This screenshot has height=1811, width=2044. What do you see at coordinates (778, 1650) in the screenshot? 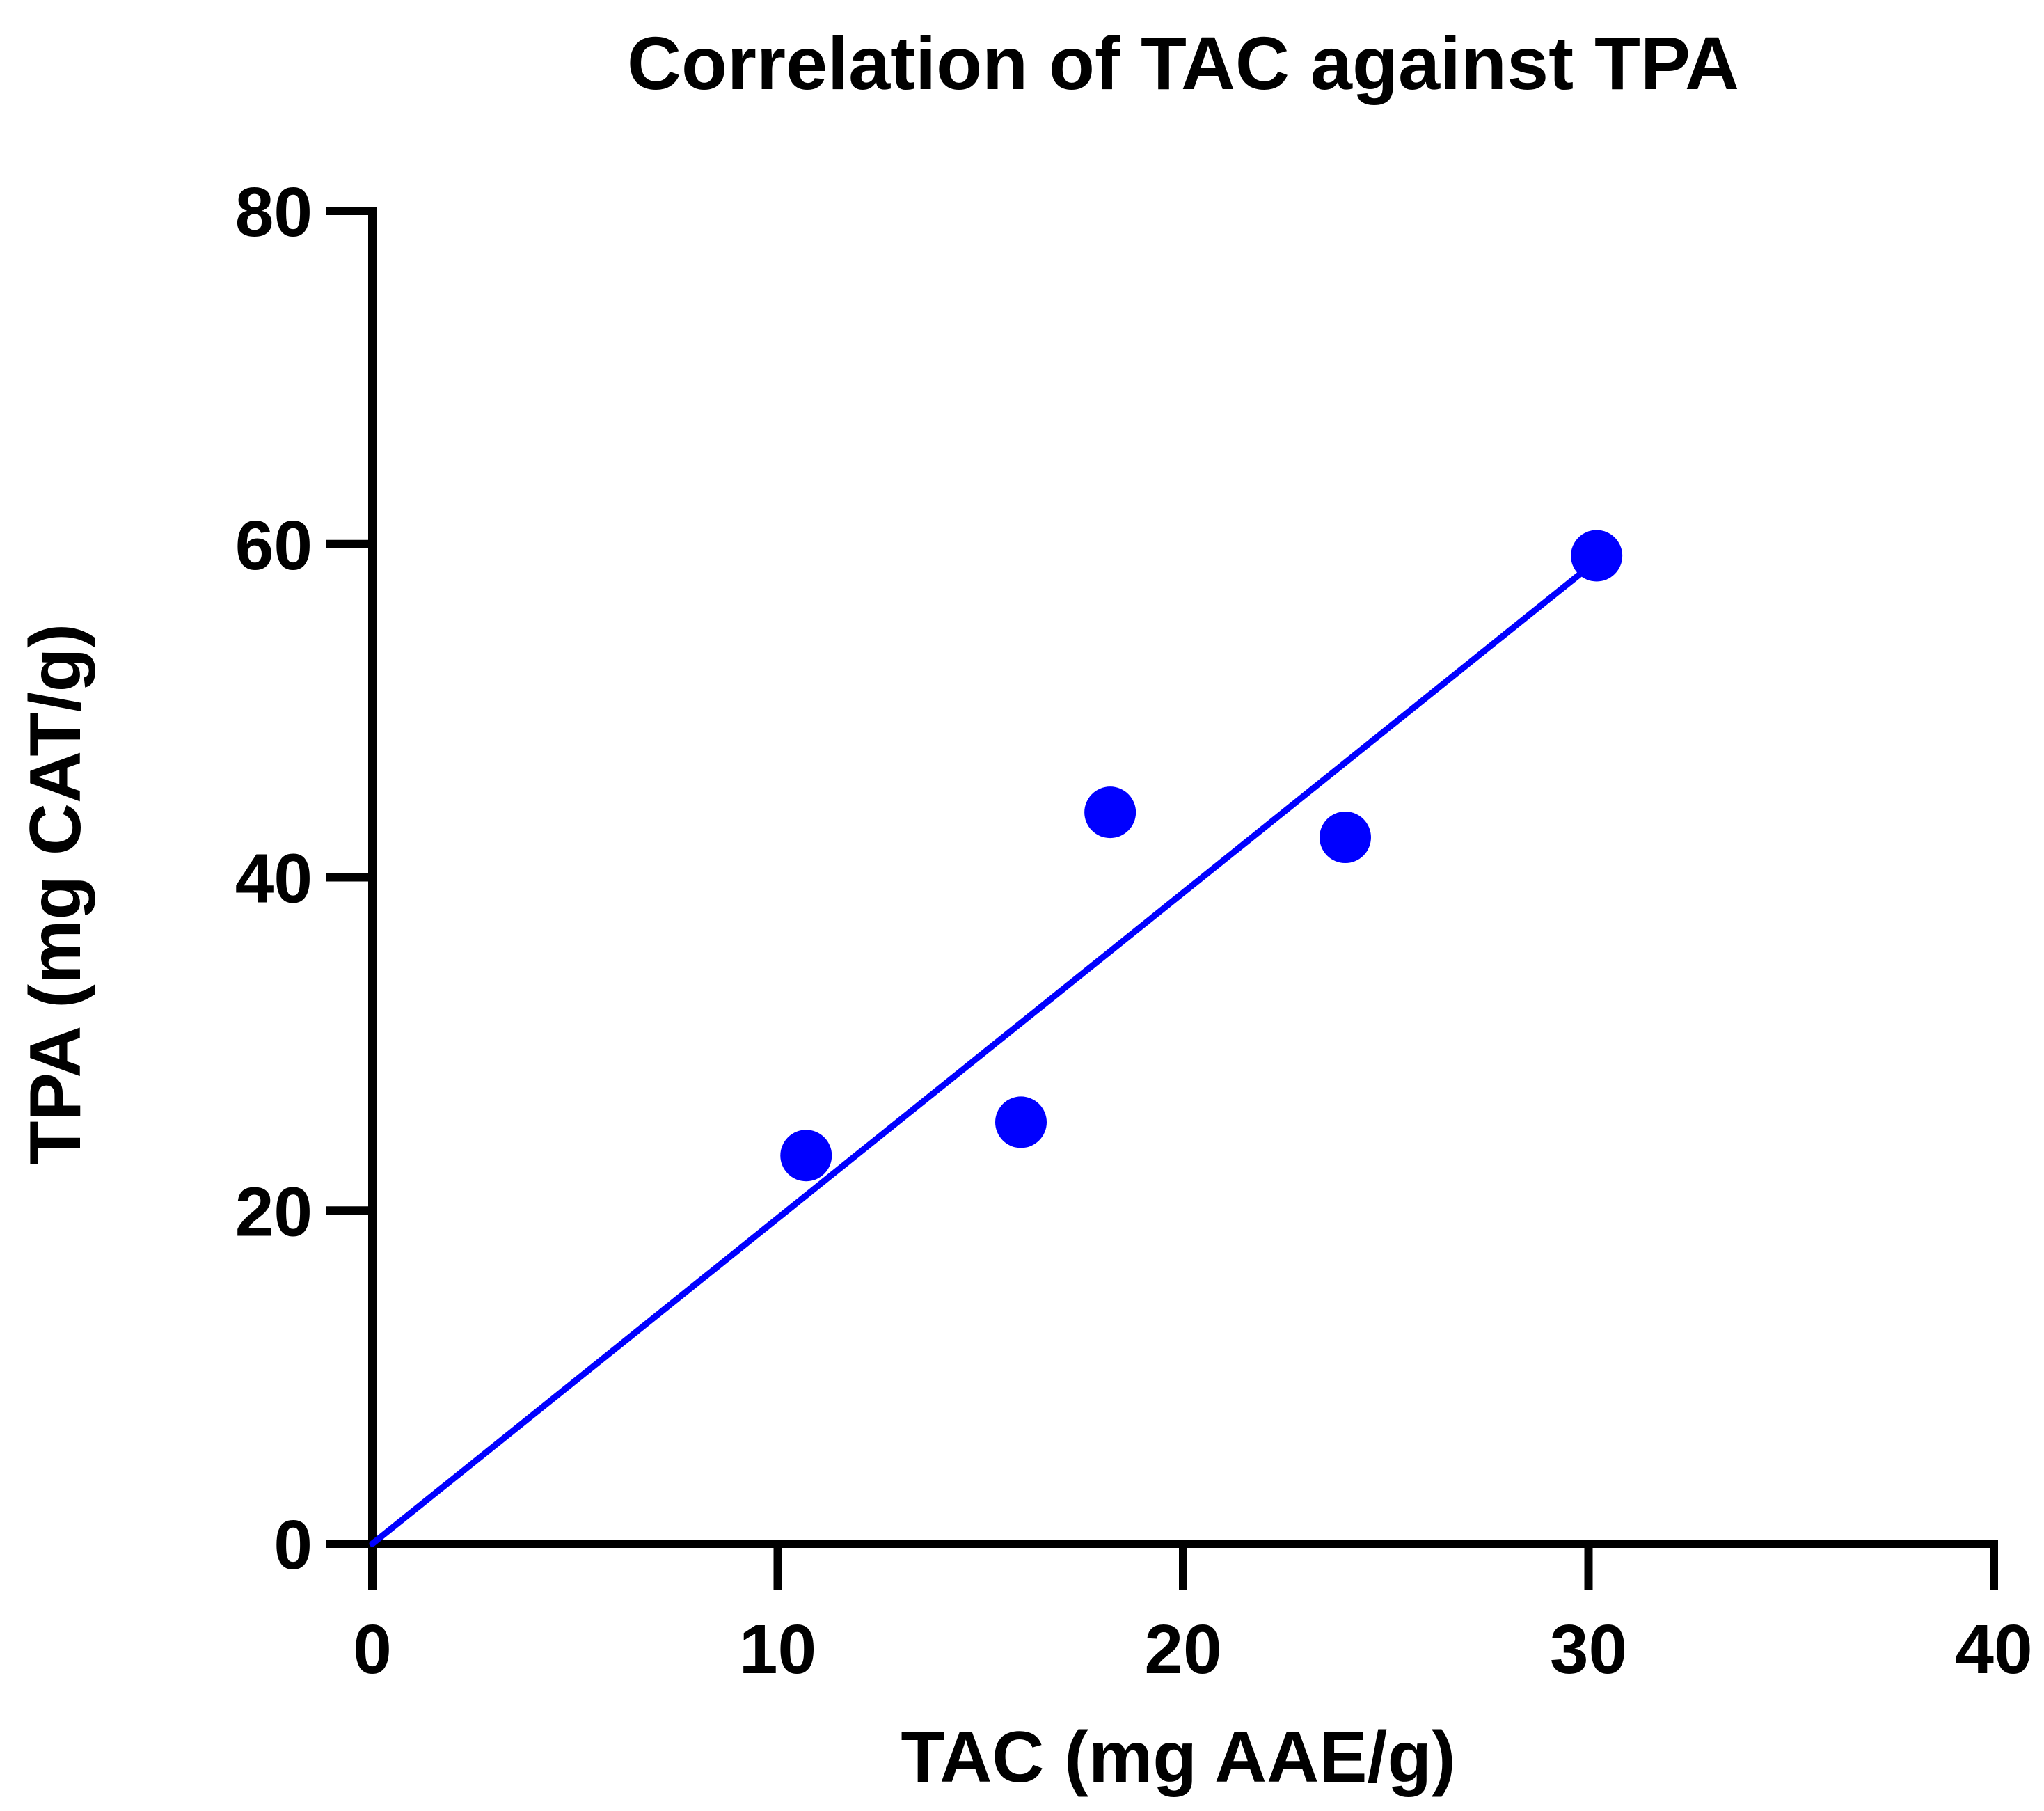
I see `x-tick-label: 10` at bounding box center [778, 1650].